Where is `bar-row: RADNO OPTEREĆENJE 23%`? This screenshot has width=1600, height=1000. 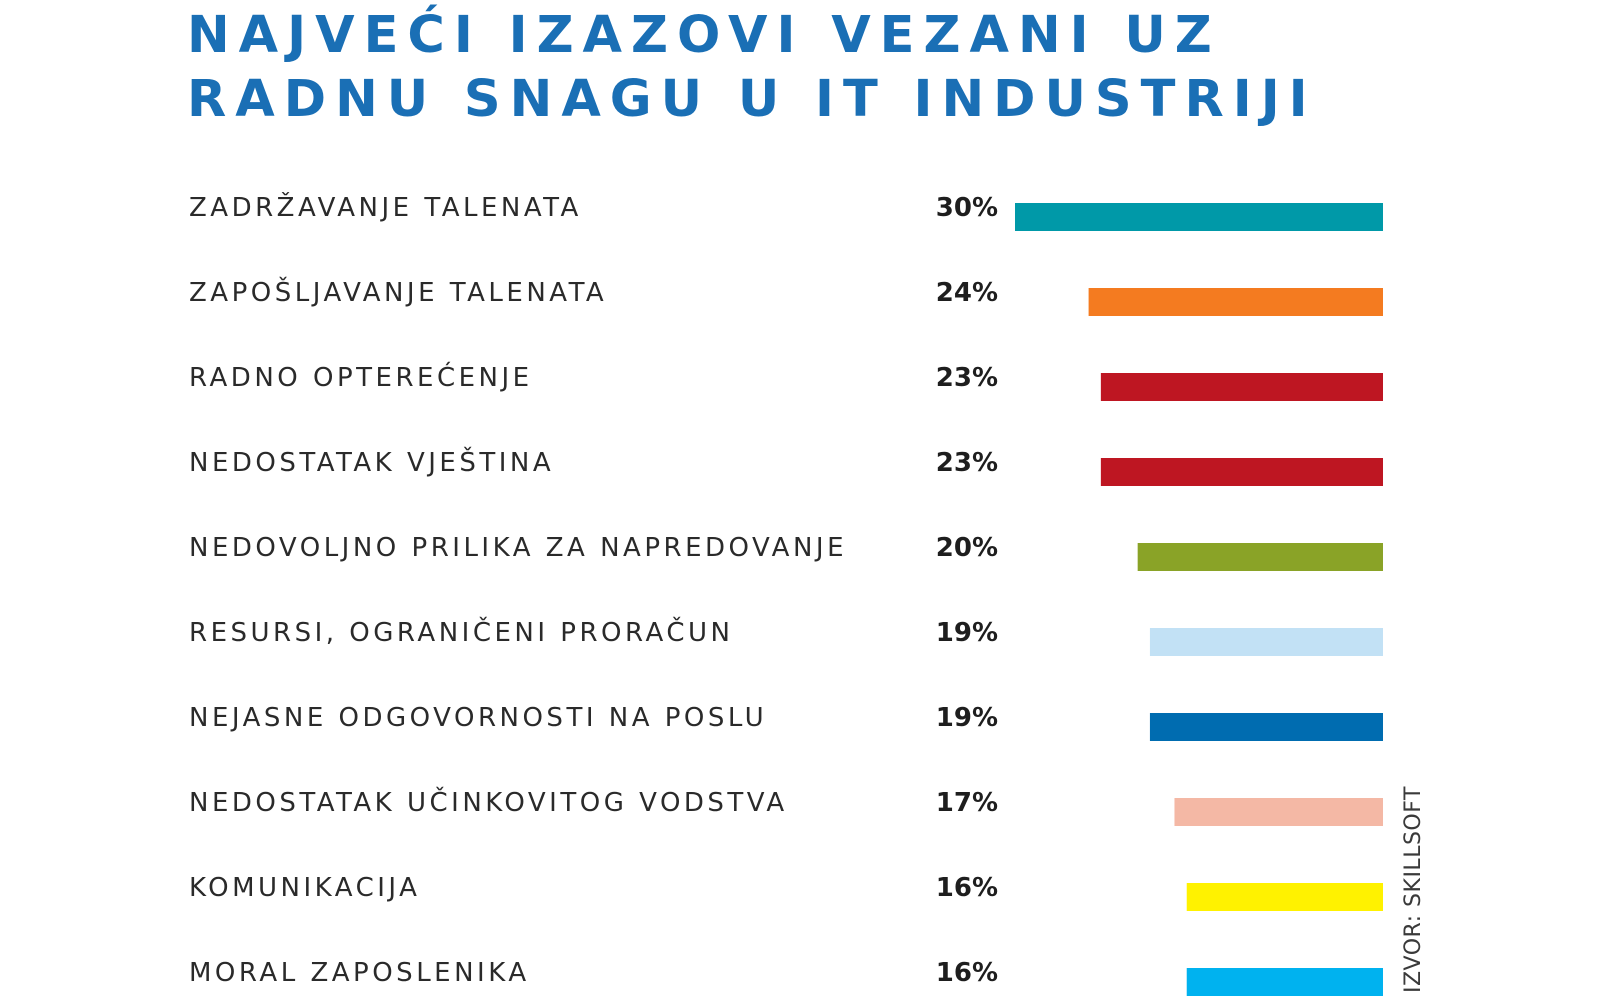
bar-row: RADNO OPTEREĆENJE 23% is located at coordinates (786, 381).